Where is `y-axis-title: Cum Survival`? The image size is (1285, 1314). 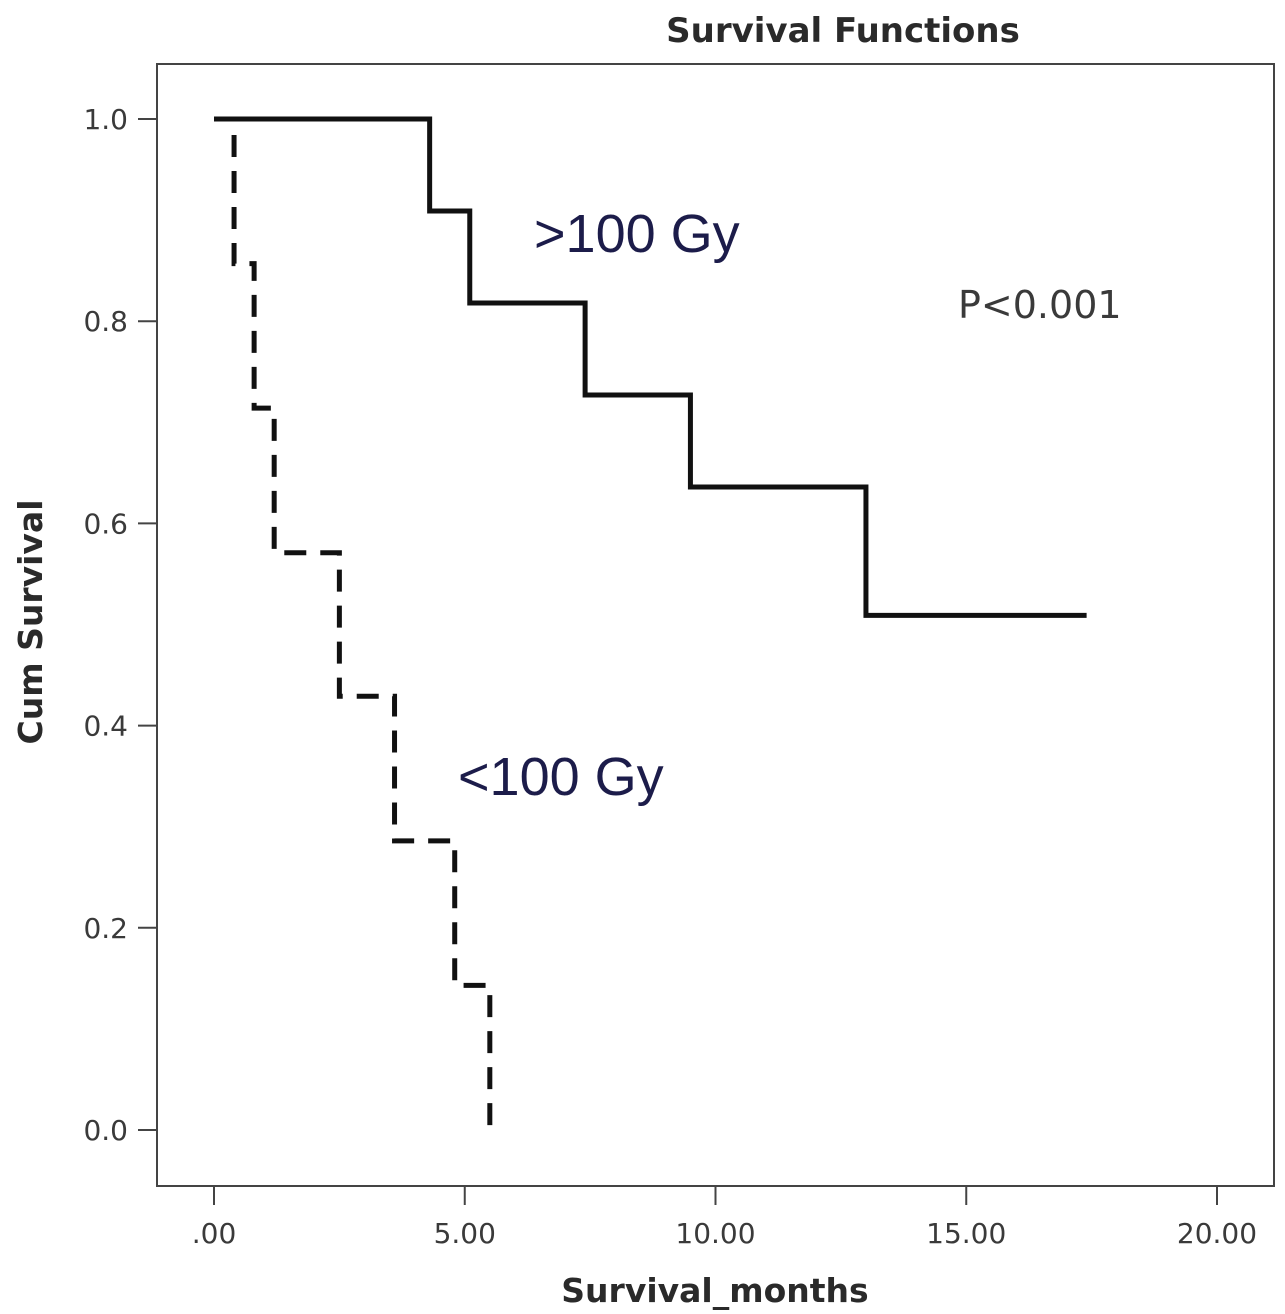 y-axis-title: Cum Survival is located at coordinates (30, 621).